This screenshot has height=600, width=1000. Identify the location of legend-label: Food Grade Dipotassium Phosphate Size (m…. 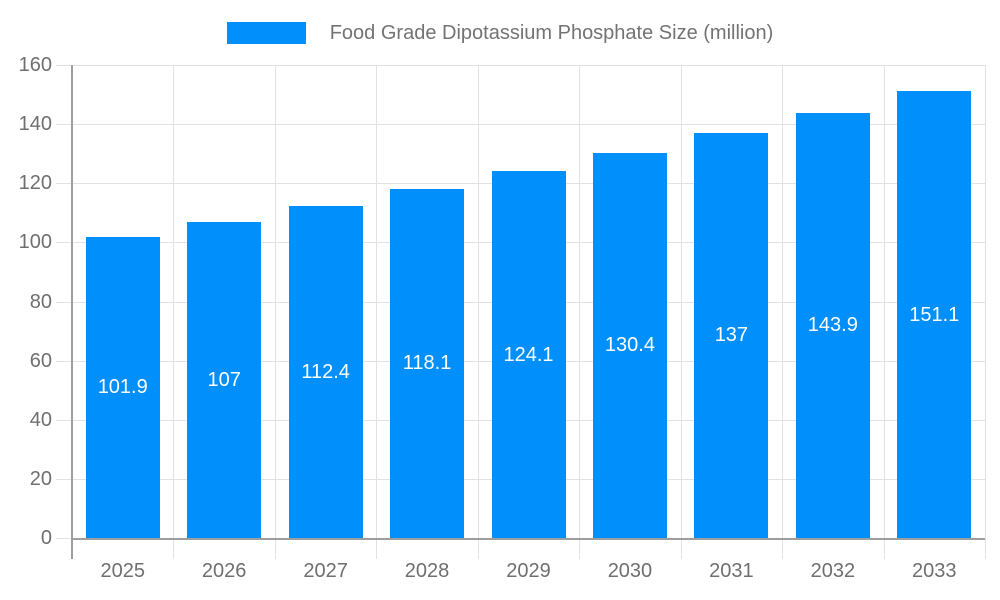
(551, 33).